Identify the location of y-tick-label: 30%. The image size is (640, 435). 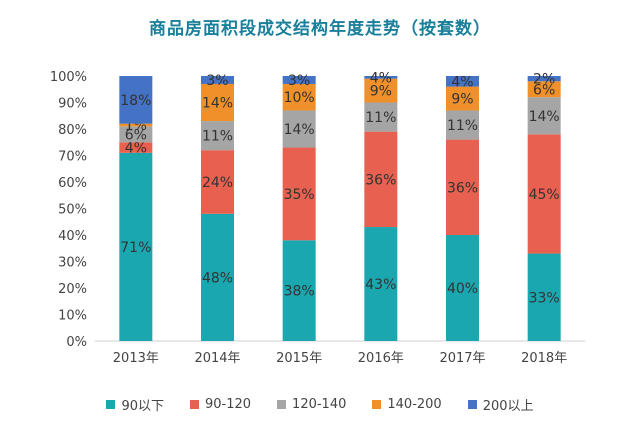
(72, 263).